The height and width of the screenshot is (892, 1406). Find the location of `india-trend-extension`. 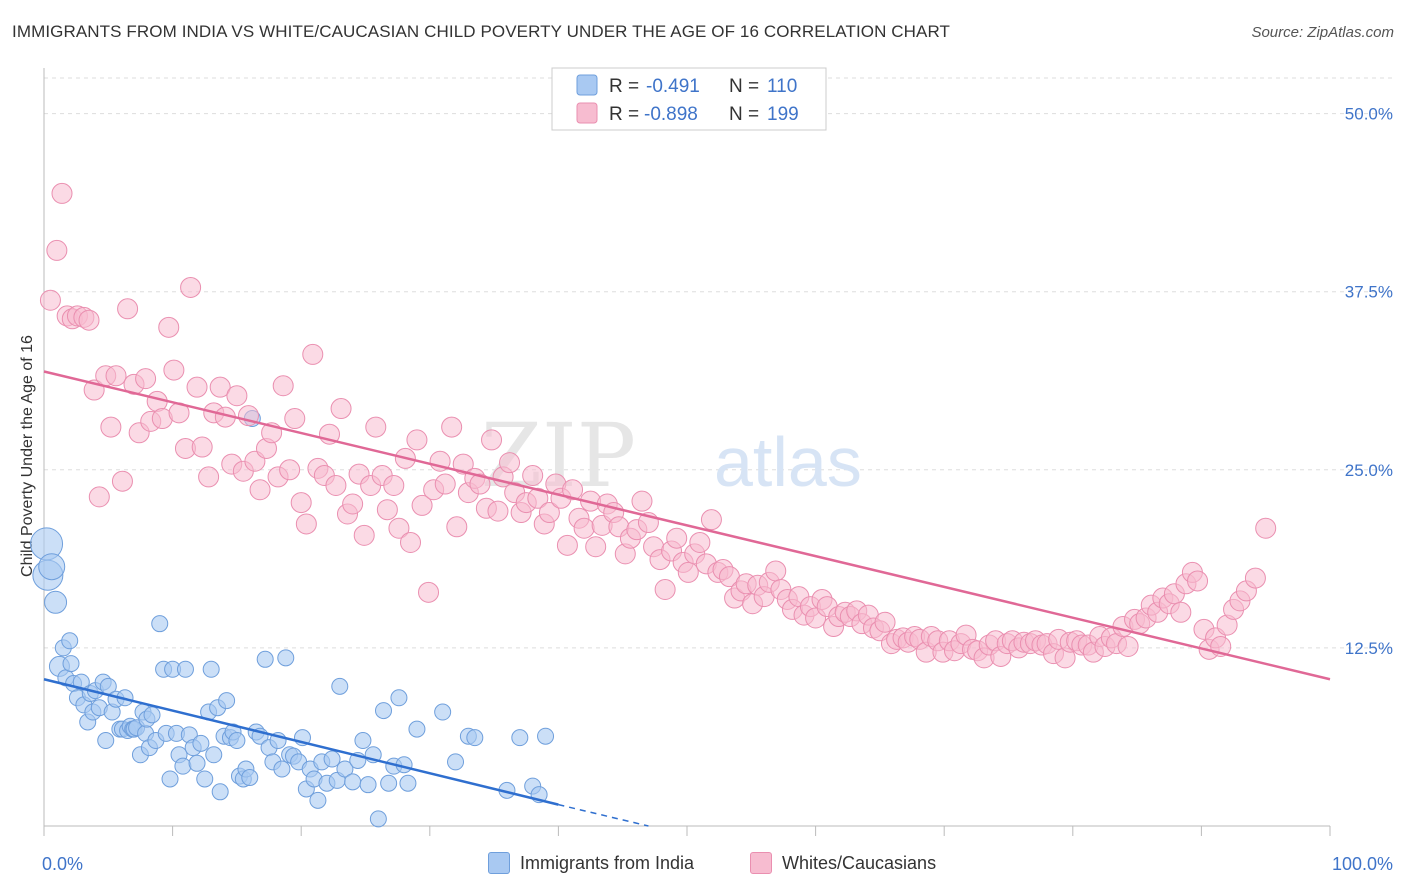

india-trend-extension is located at coordinates (603, 815).